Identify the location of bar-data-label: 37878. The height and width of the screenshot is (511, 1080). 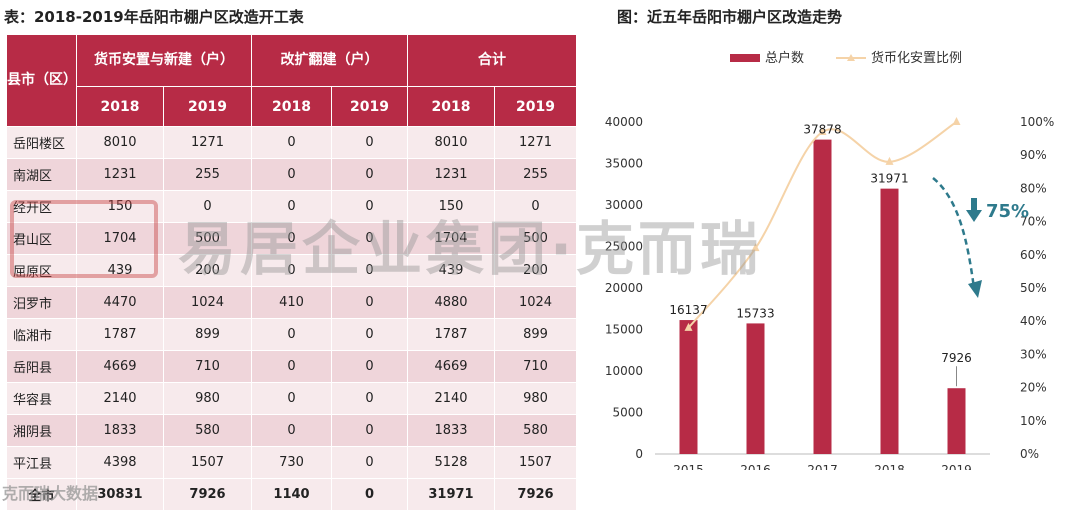
(822, 130).